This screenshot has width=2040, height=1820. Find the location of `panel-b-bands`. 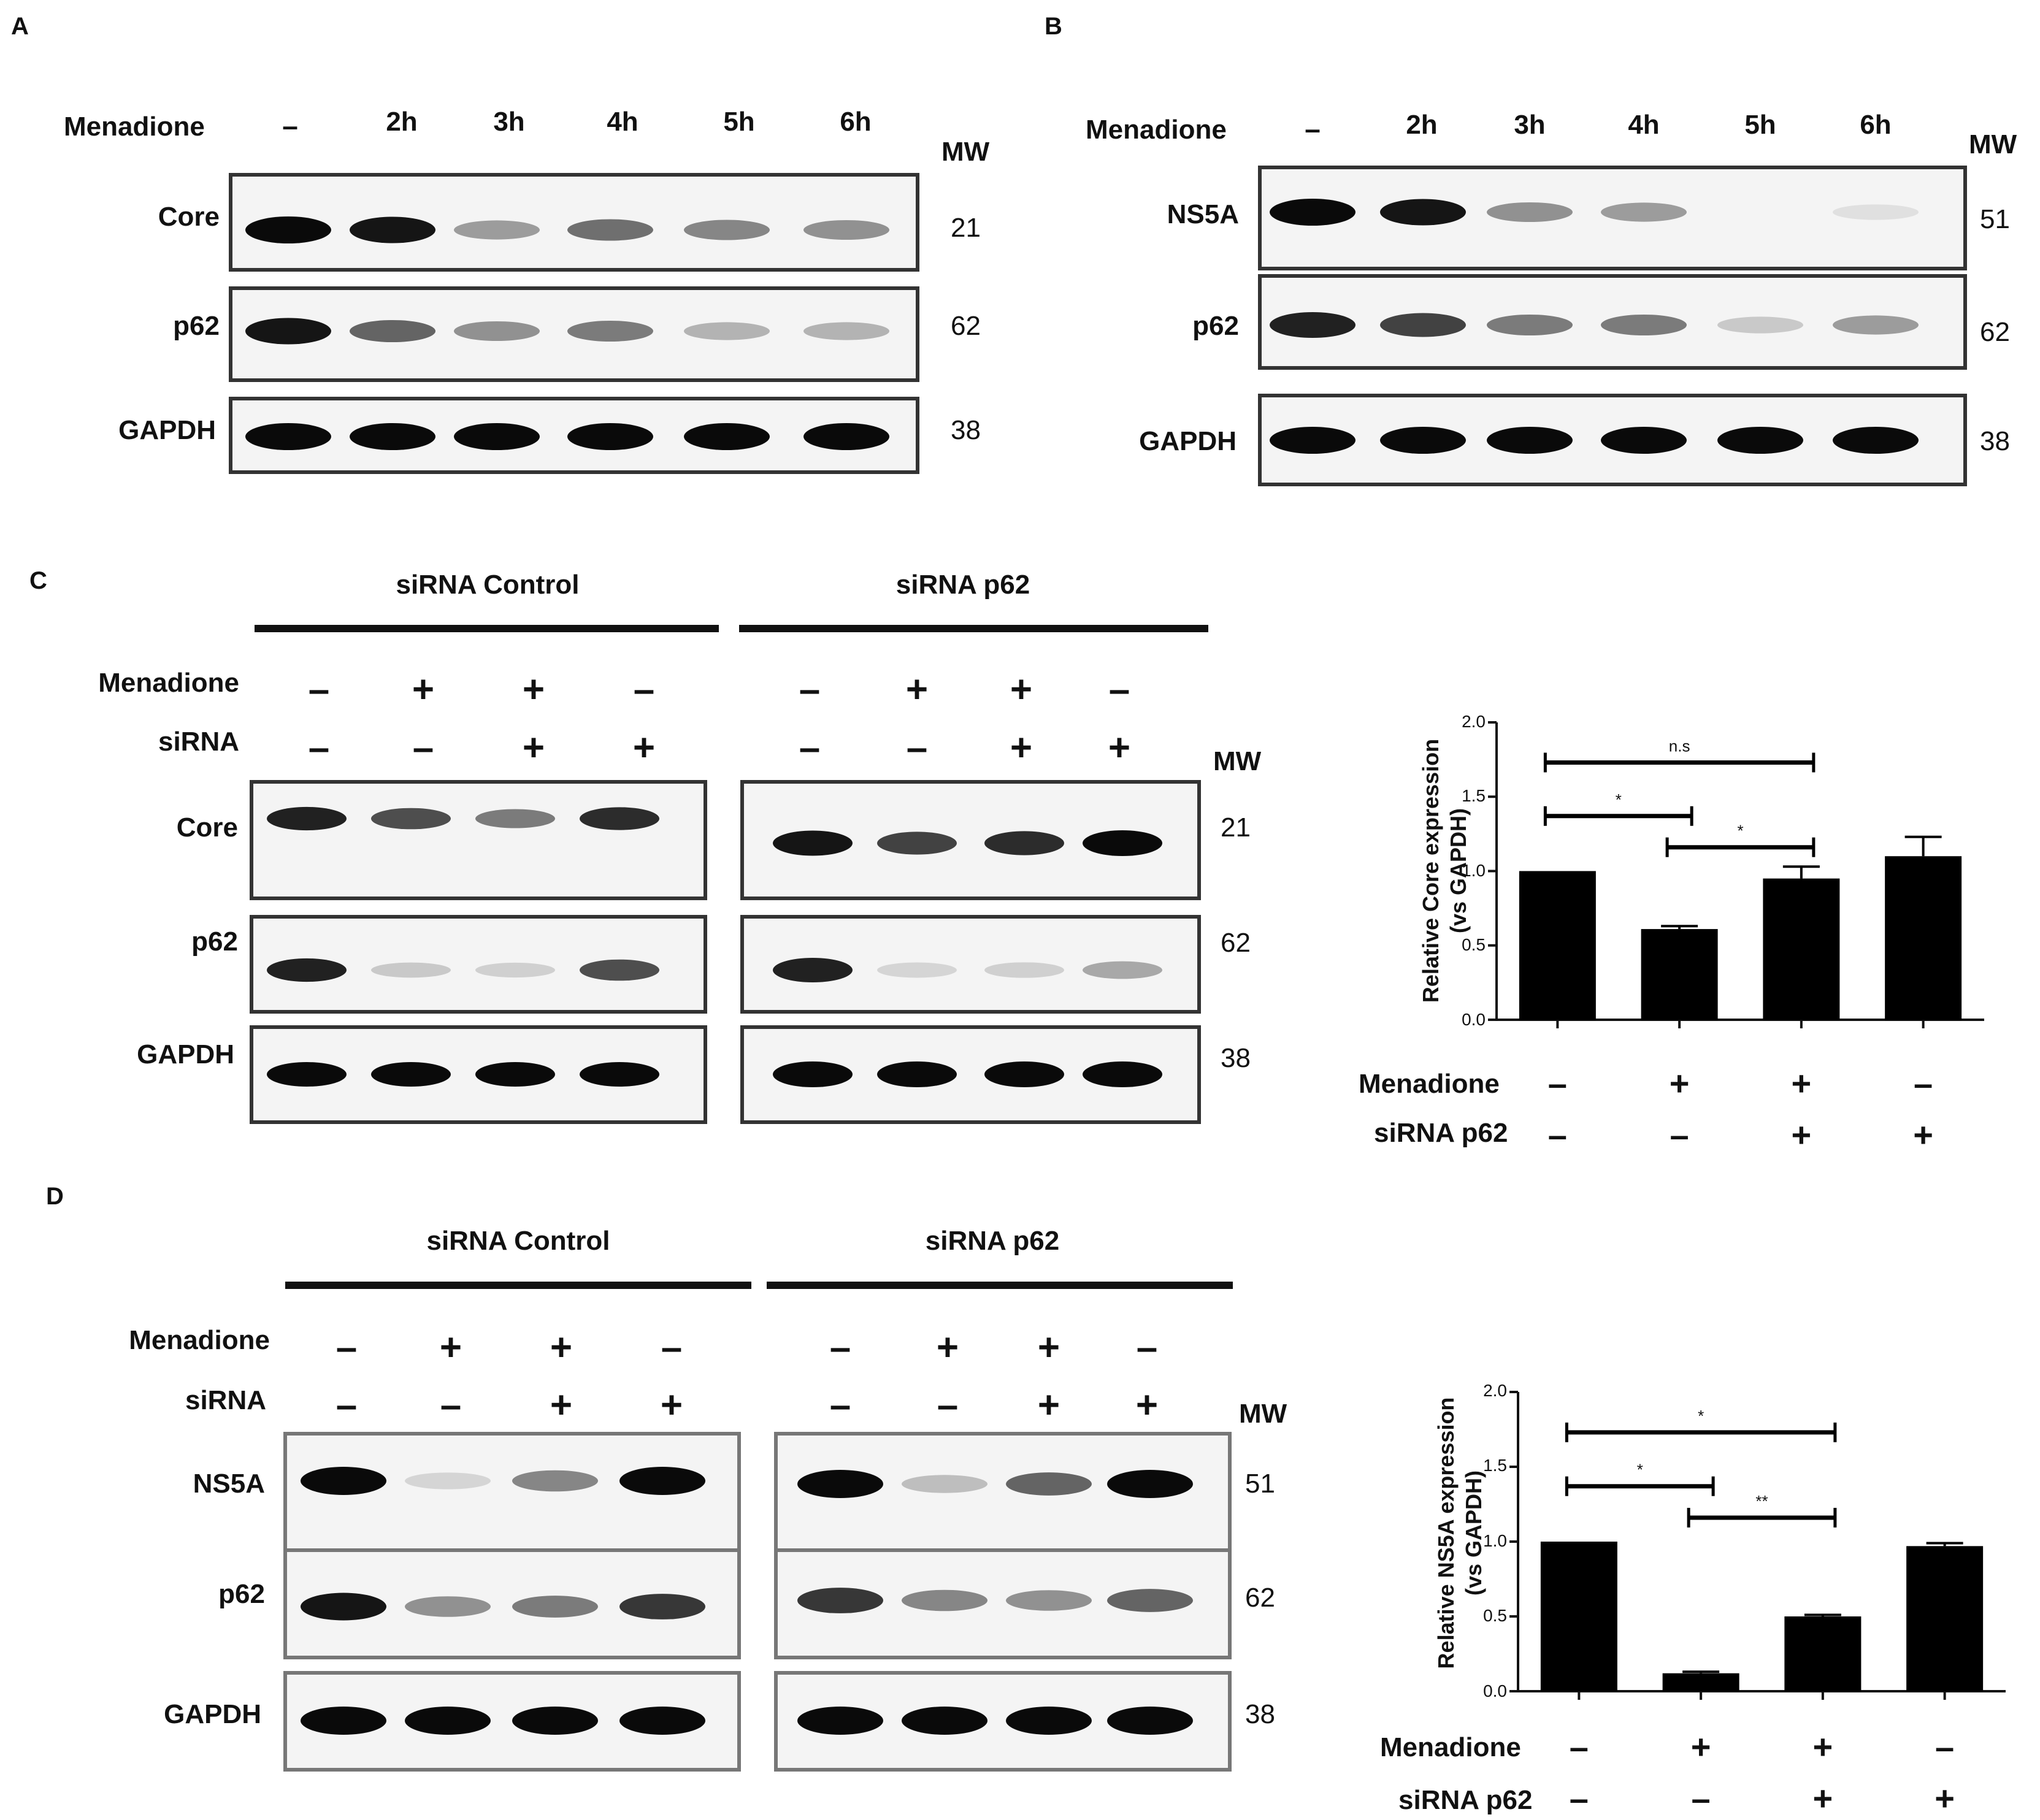

panel-b-bands is located at coordinates (1594, 326).